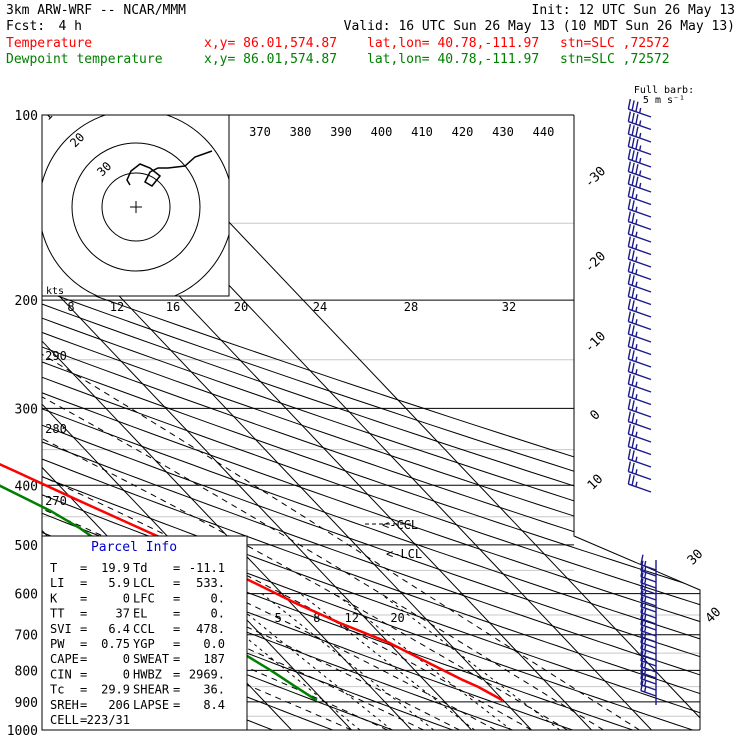 Image resolution: width=740 pixels, height=740 pixels. Describe the element at coordinates (123, 614) in the screenshot. I see `parcel-value-left: 37` at that location.